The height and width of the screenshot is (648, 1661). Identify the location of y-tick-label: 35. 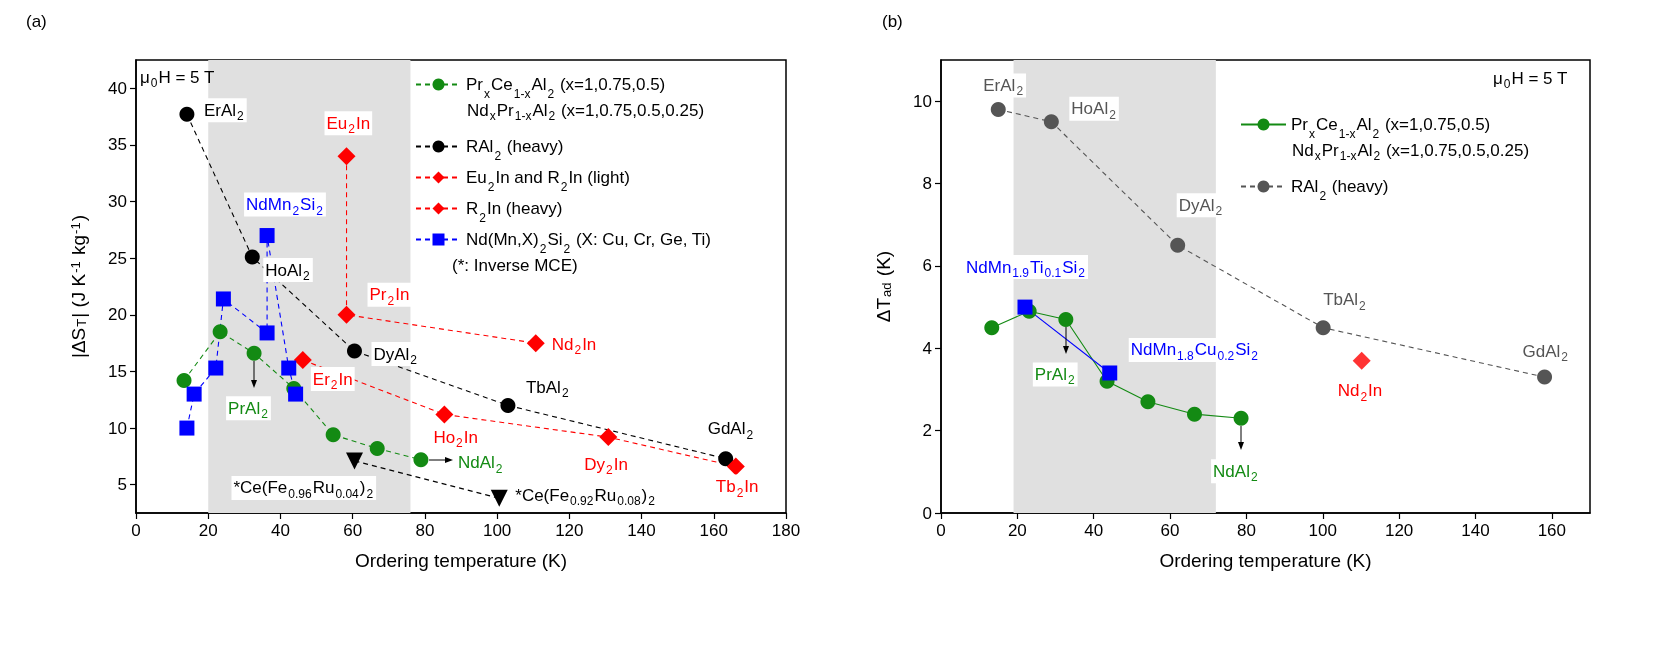
(117, 145).